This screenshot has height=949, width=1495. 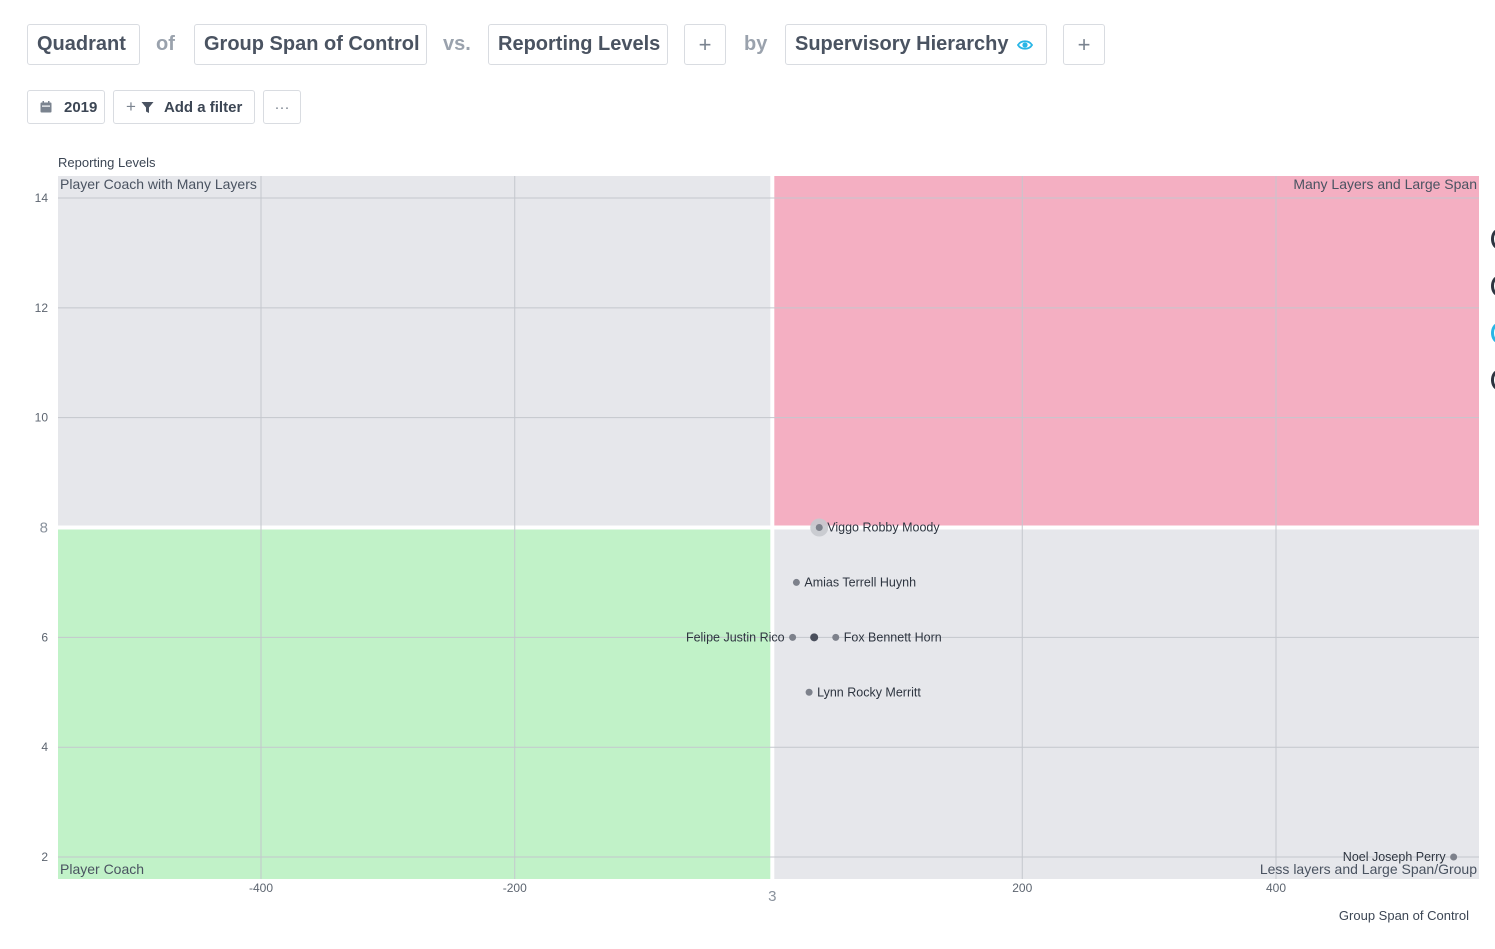 I want to click on data-point: Lynn Rocky Merritt, so click(x=863, y=692).